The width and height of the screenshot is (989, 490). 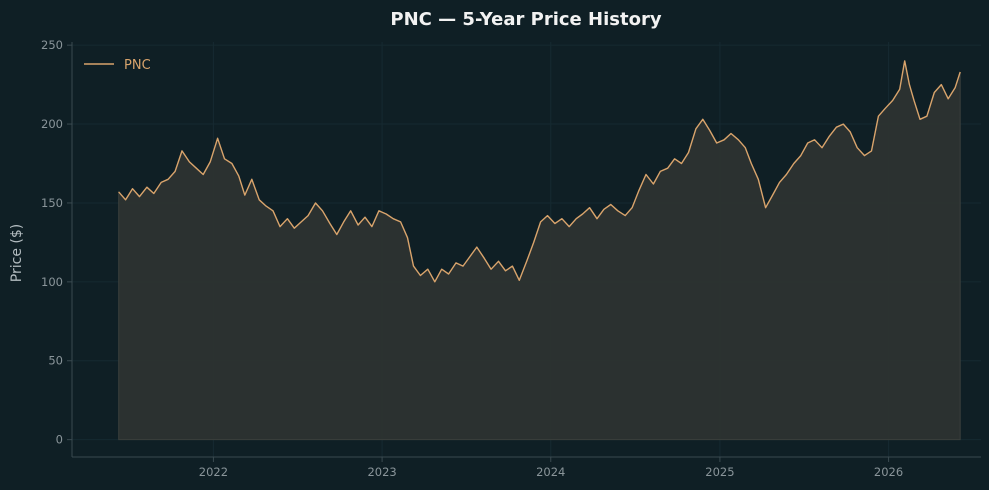 I want to click on x-tick-label: 2023, so click(x=381, y=472).